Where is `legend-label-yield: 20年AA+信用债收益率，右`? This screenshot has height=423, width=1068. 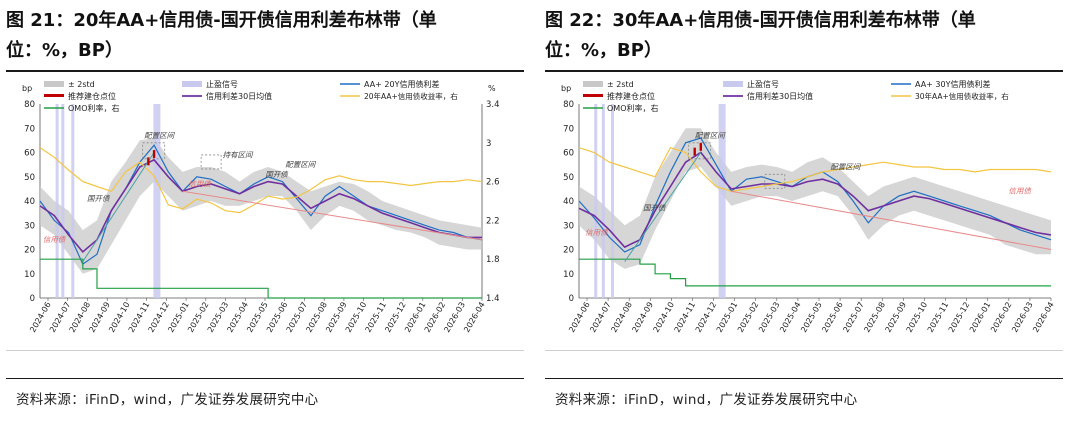
legend-label-yield: 20年AA+信用债收益率，右 is located at coordinates (411, 96).